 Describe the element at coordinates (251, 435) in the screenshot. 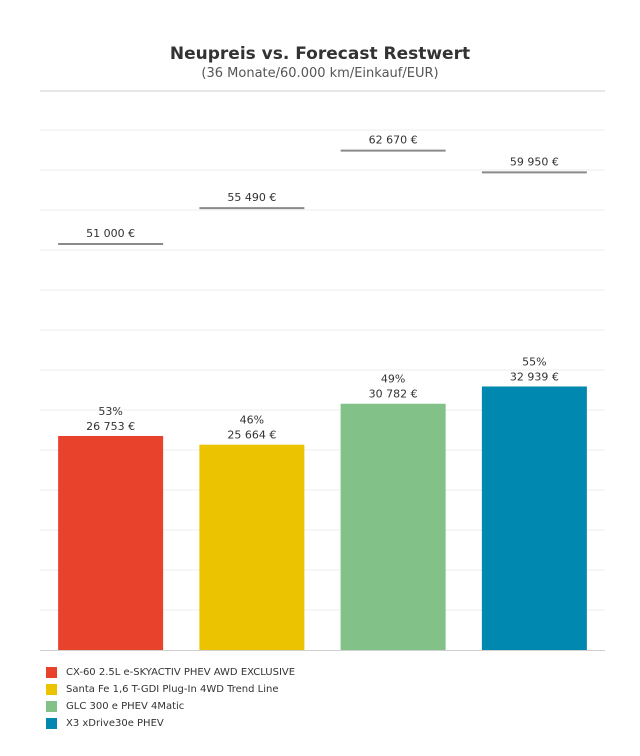

I see `value-label: 25 664 €` at that location.